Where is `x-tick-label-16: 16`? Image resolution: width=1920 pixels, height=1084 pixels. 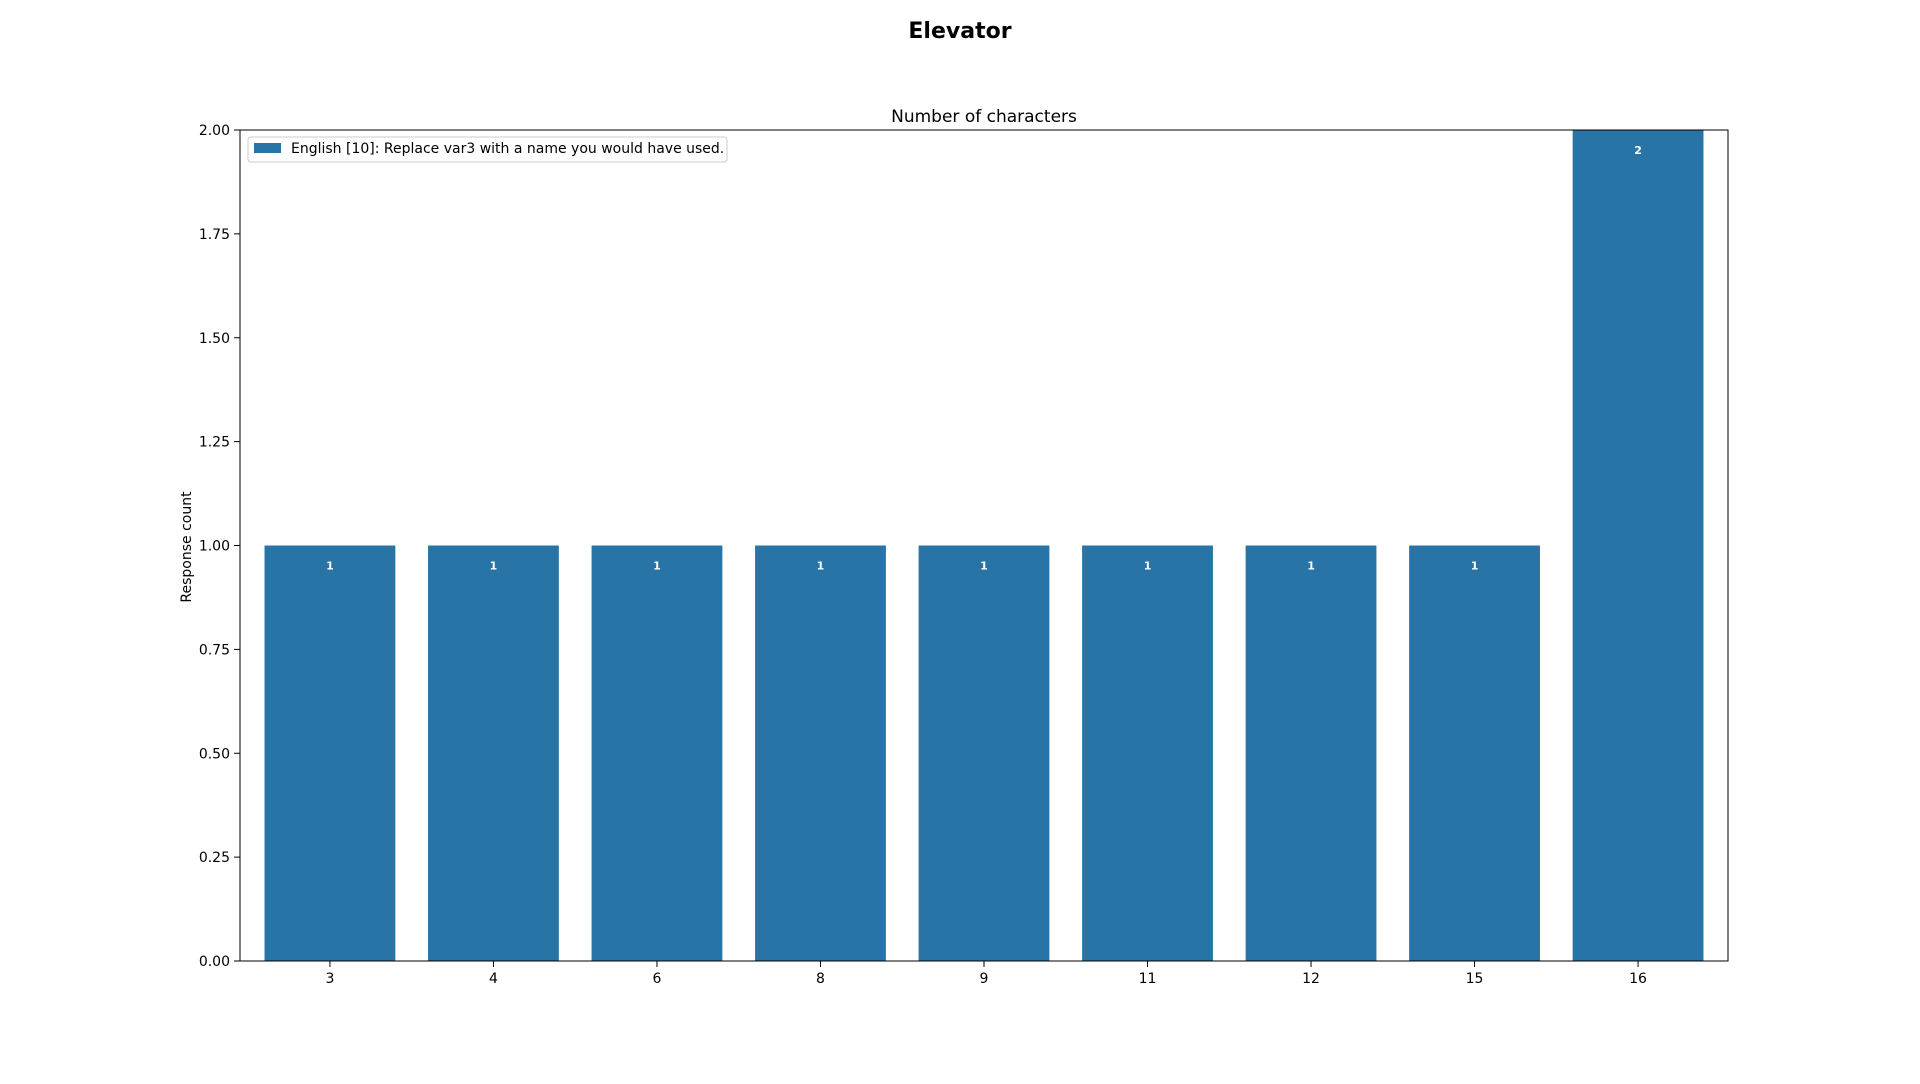 x-tick-label-16: 16 is located at coordinates (1638, 979).